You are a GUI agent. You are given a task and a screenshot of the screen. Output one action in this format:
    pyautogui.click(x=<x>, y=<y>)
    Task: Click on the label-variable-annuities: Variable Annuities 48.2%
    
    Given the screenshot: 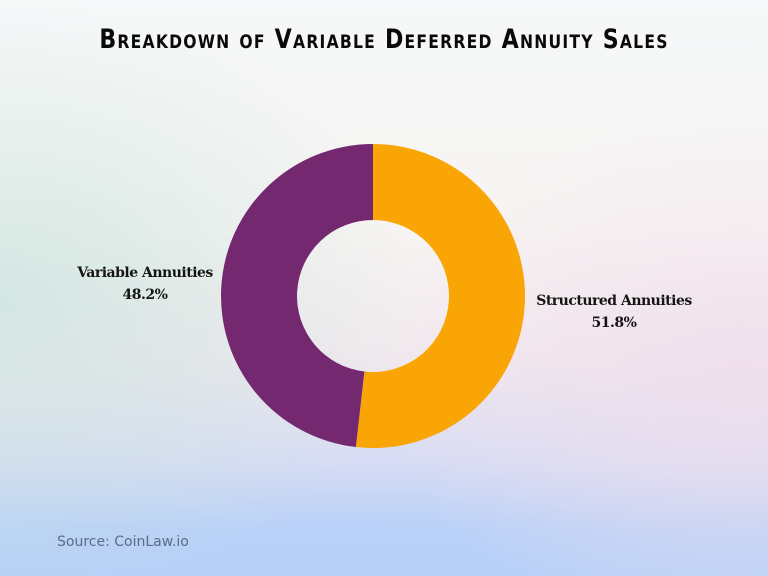 What is the action you would take?
    pyautogui.click(x=145, y=284)
    